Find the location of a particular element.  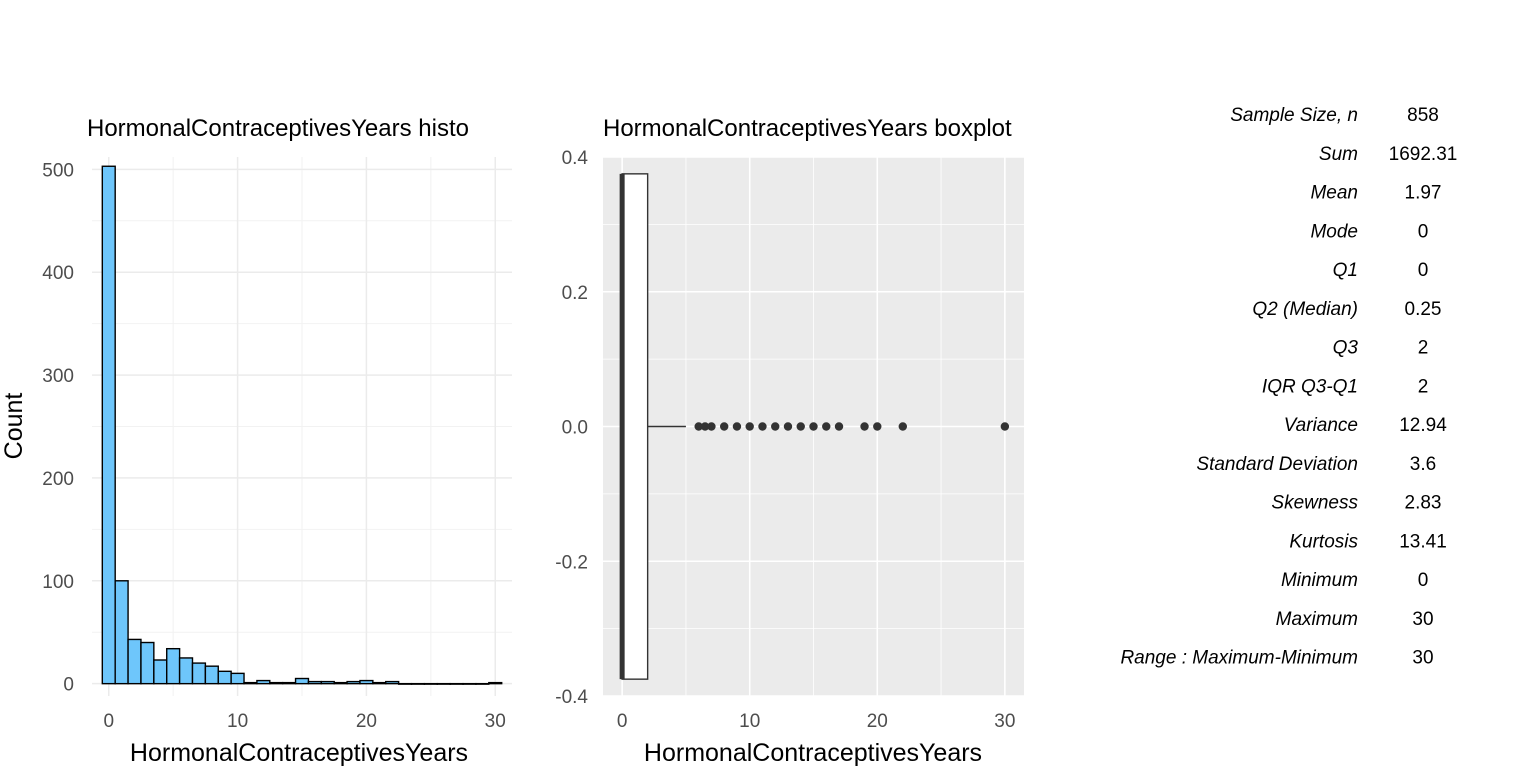

stat-label: Skewness is located at coordinates (1314, 503).